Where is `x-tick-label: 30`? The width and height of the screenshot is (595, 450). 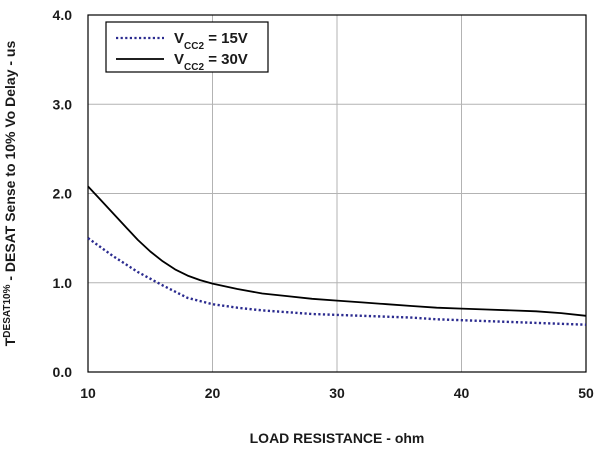
x-tick-label: 30 is located at coordinates (337, 393).